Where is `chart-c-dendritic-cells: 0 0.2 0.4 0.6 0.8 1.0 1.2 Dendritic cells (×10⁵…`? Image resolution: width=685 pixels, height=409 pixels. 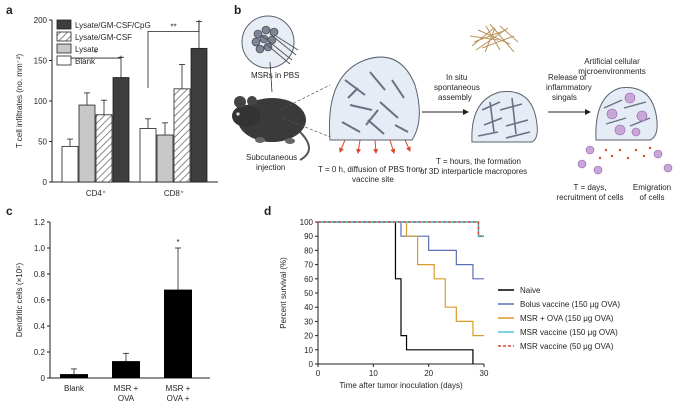
chart-c-dendritic-cells: 0 0.2 0.4 0.6 0.8 1.0 1.2 Dendritic cells (×10⁵… is located at coordinates (112, 310).